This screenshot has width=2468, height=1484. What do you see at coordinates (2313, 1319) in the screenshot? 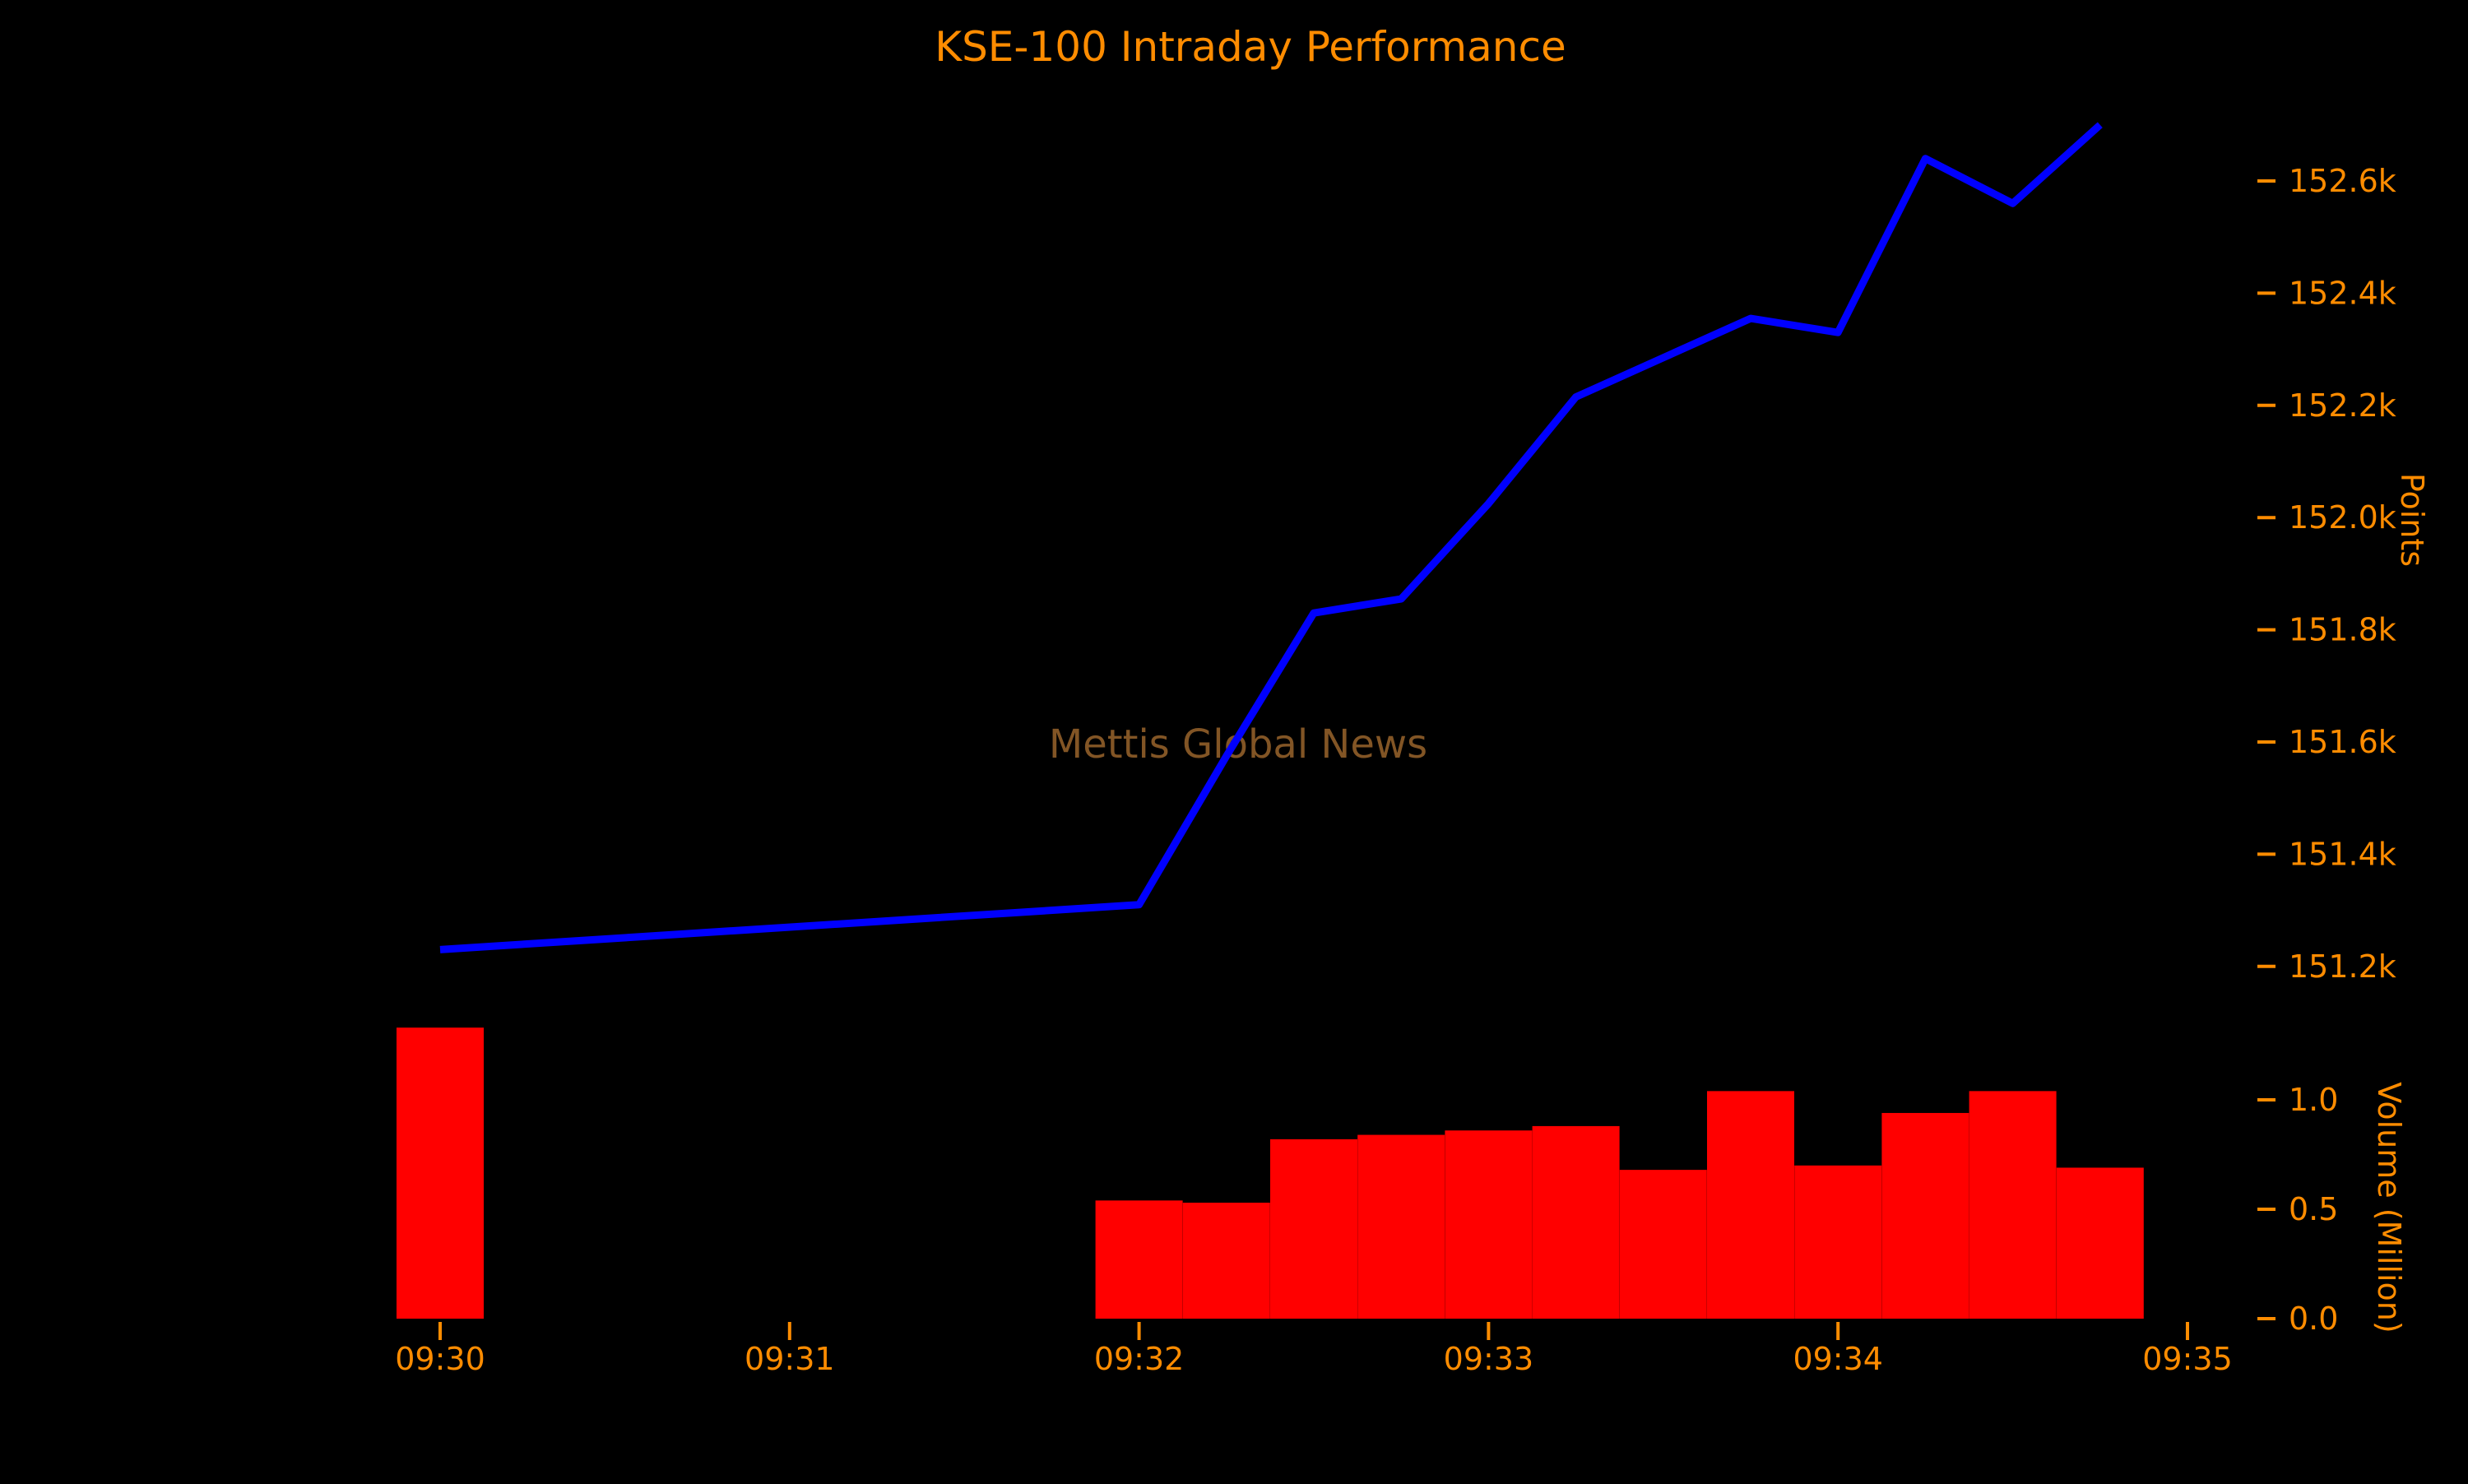
I see `volume-tick-label: 0.0` at bounding box center [2313, 1319].